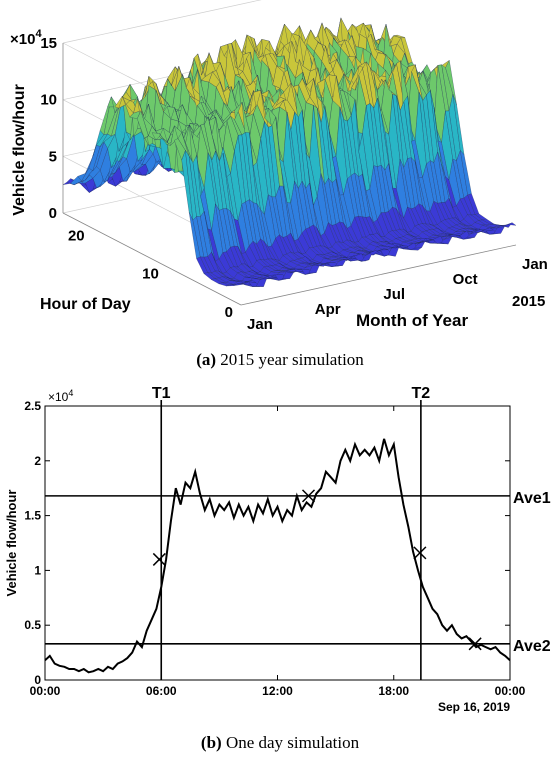  Describe the element at coordinates (421, 393) in the screenshot. I see `threshold-line-label: T2` at that location.